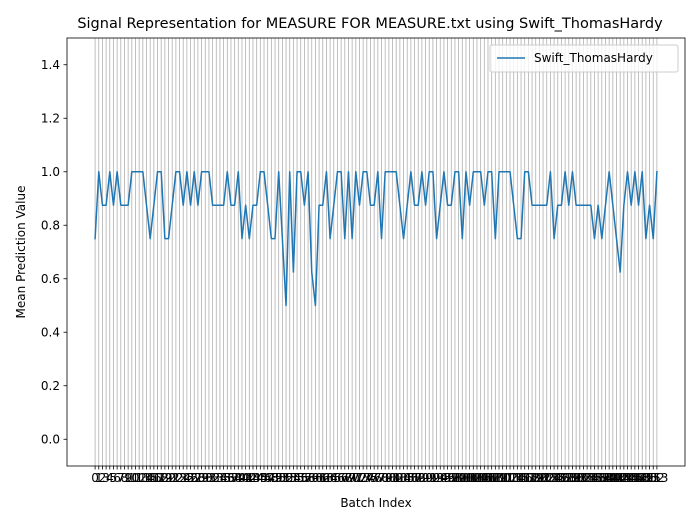 The width and height of the screenshot is (700, 525). I want to click on x-tick-label: 100, so click(462, 478).